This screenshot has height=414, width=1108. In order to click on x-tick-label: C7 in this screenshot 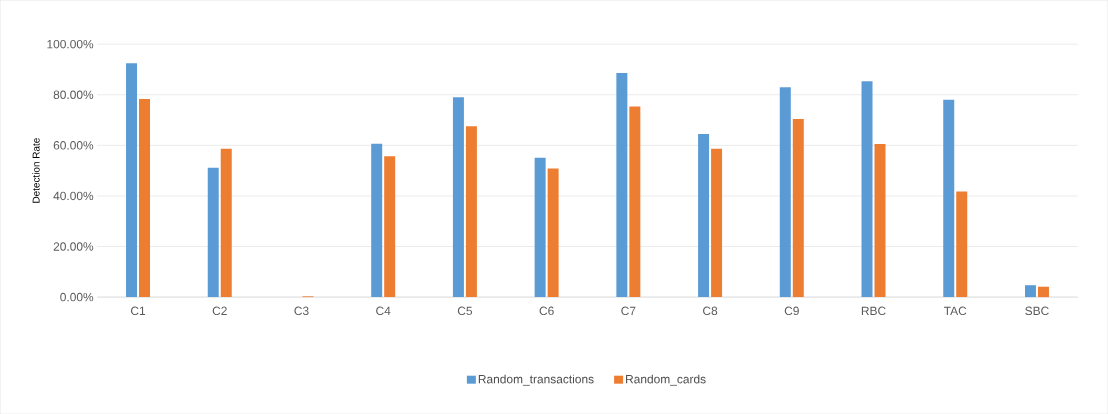, I will do `click(628, 310)`.